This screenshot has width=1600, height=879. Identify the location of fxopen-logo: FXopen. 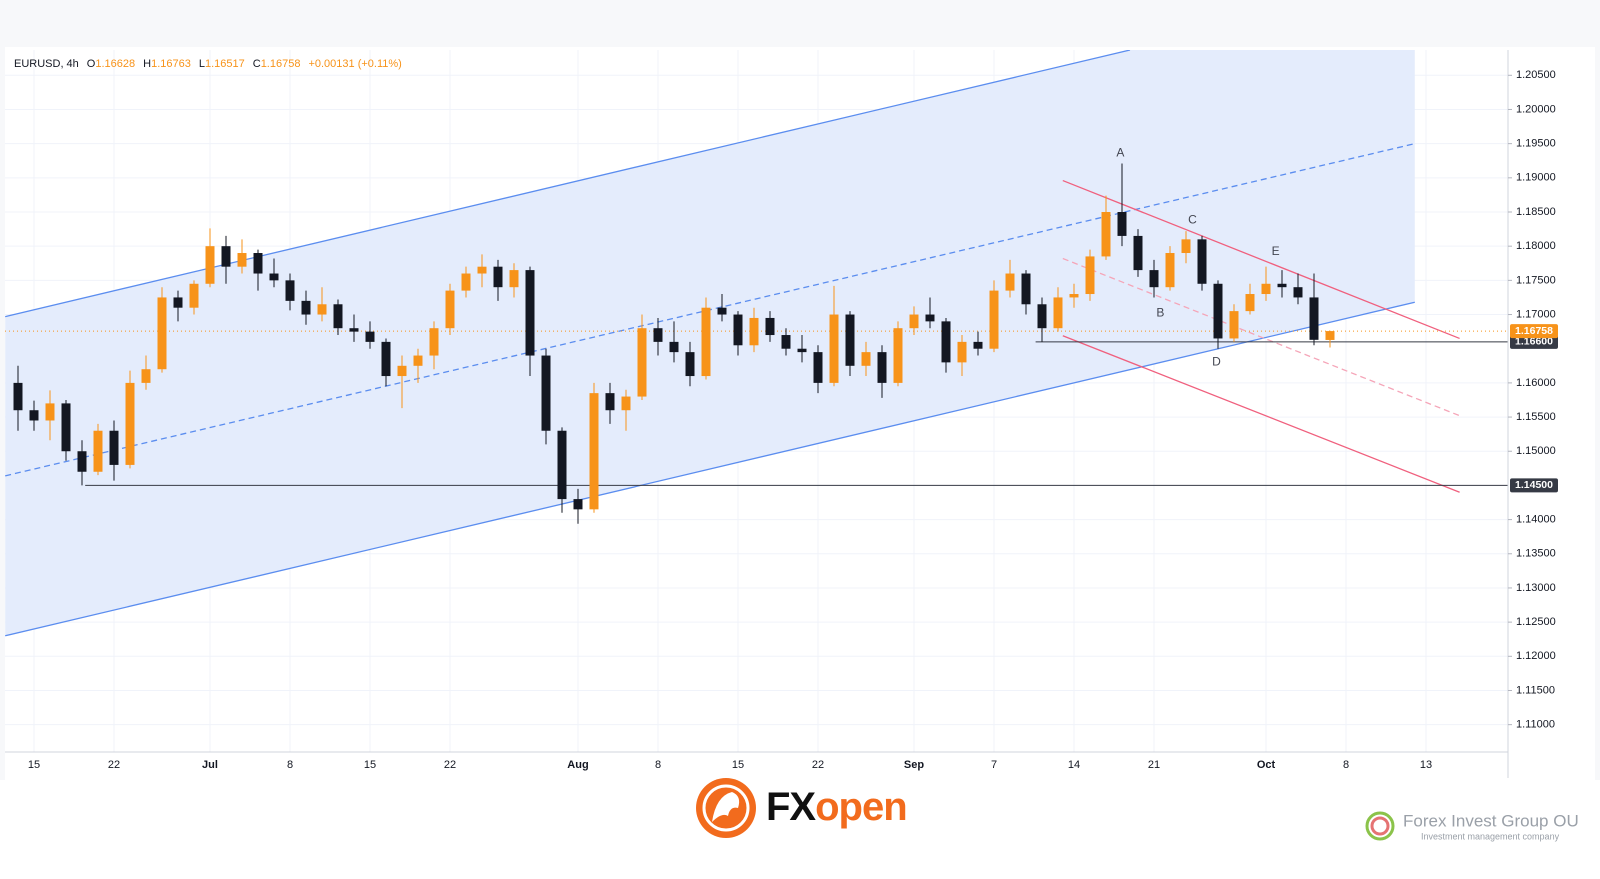
(802, 808).